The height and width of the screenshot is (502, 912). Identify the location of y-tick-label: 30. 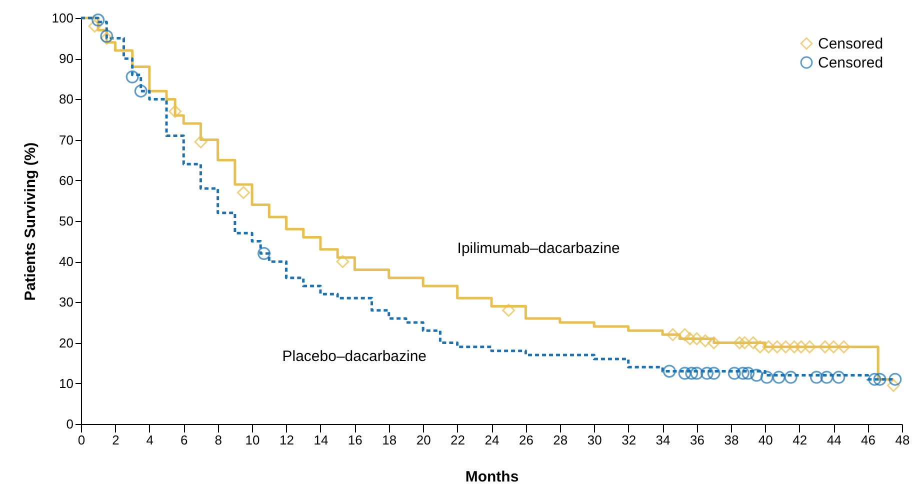
(66, 302).